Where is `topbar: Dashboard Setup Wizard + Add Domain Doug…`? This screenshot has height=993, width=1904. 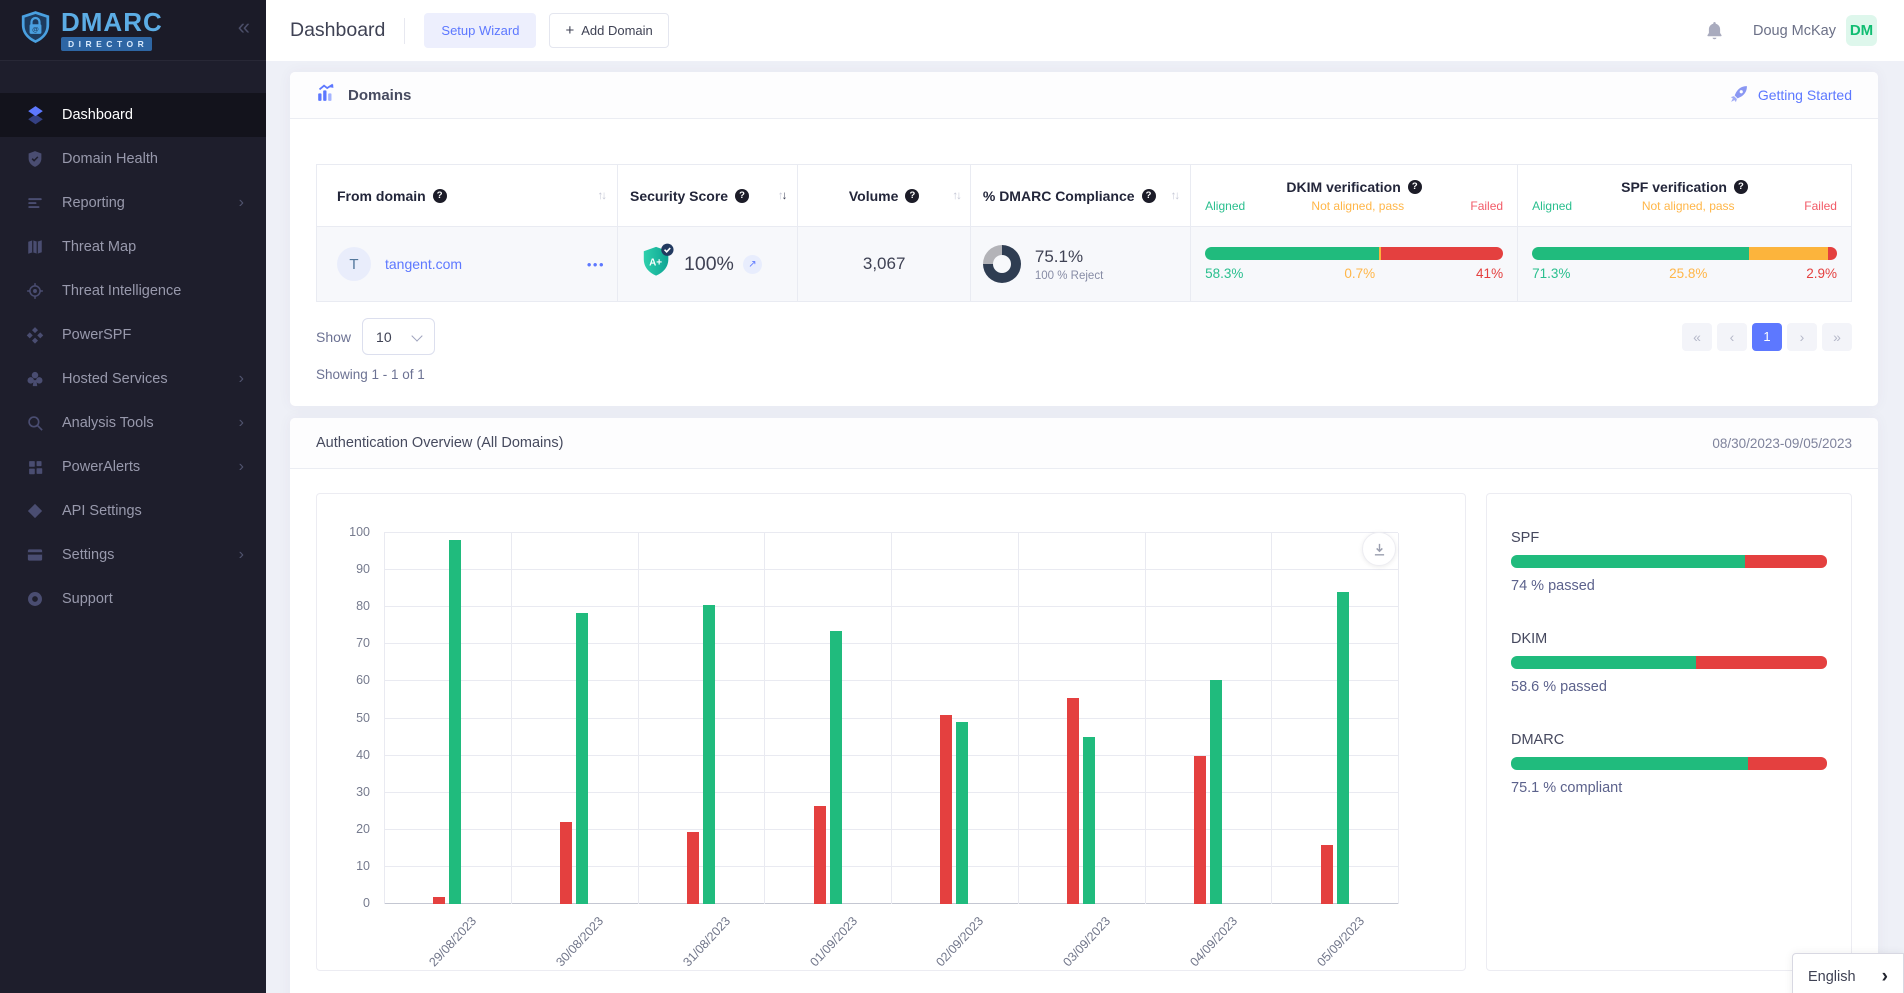
topbar: Dashboard Setup Wizard + Add Domain Doug… is located at coordinates (1085, 30).